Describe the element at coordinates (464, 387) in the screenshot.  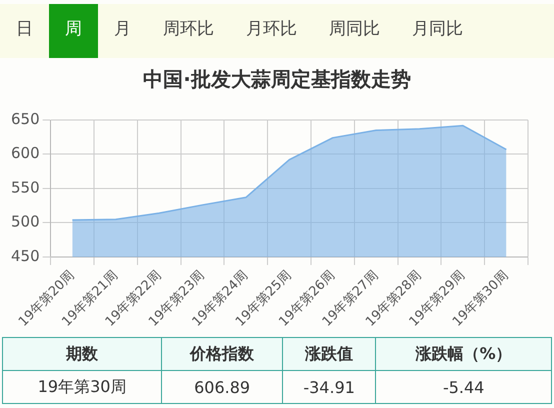
I see `text: -5.44` at that location.